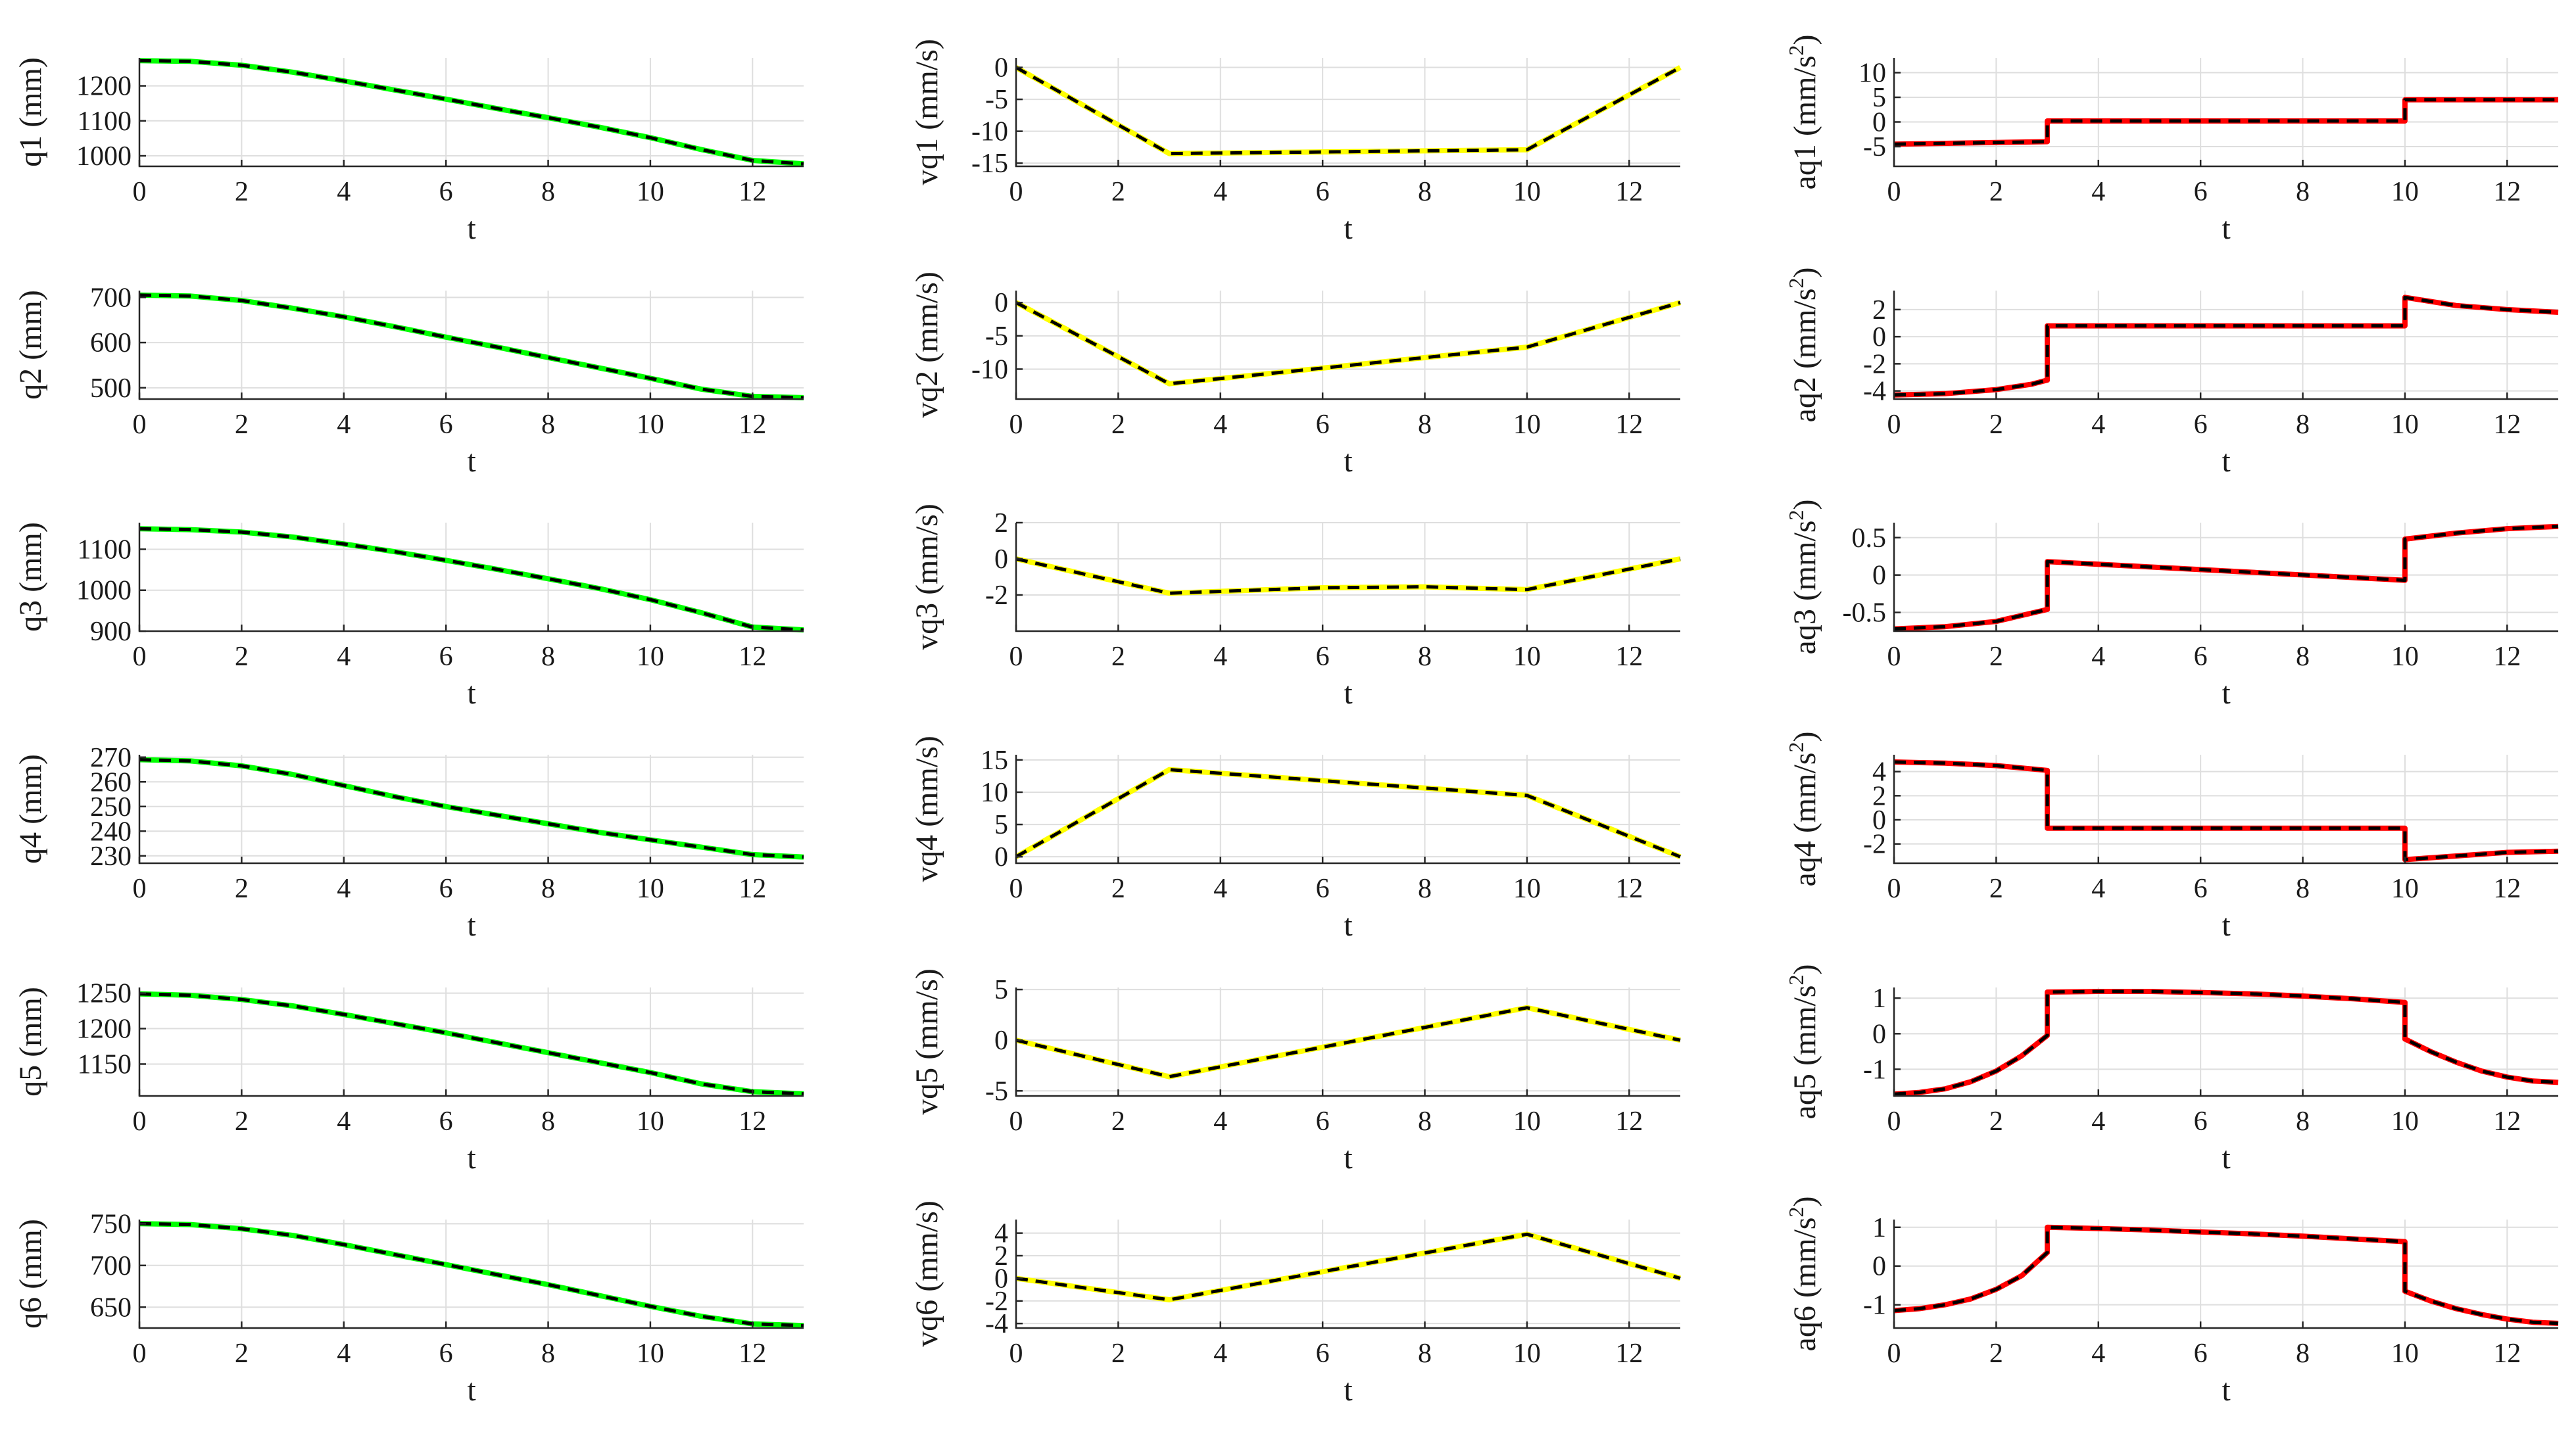 The height and width of the screenshot is (1449, 2576). Describe the element at coordinates (1803, 345) in the screenshot. I see `y-axis-label: aq2 (mm/s2)` at that location.